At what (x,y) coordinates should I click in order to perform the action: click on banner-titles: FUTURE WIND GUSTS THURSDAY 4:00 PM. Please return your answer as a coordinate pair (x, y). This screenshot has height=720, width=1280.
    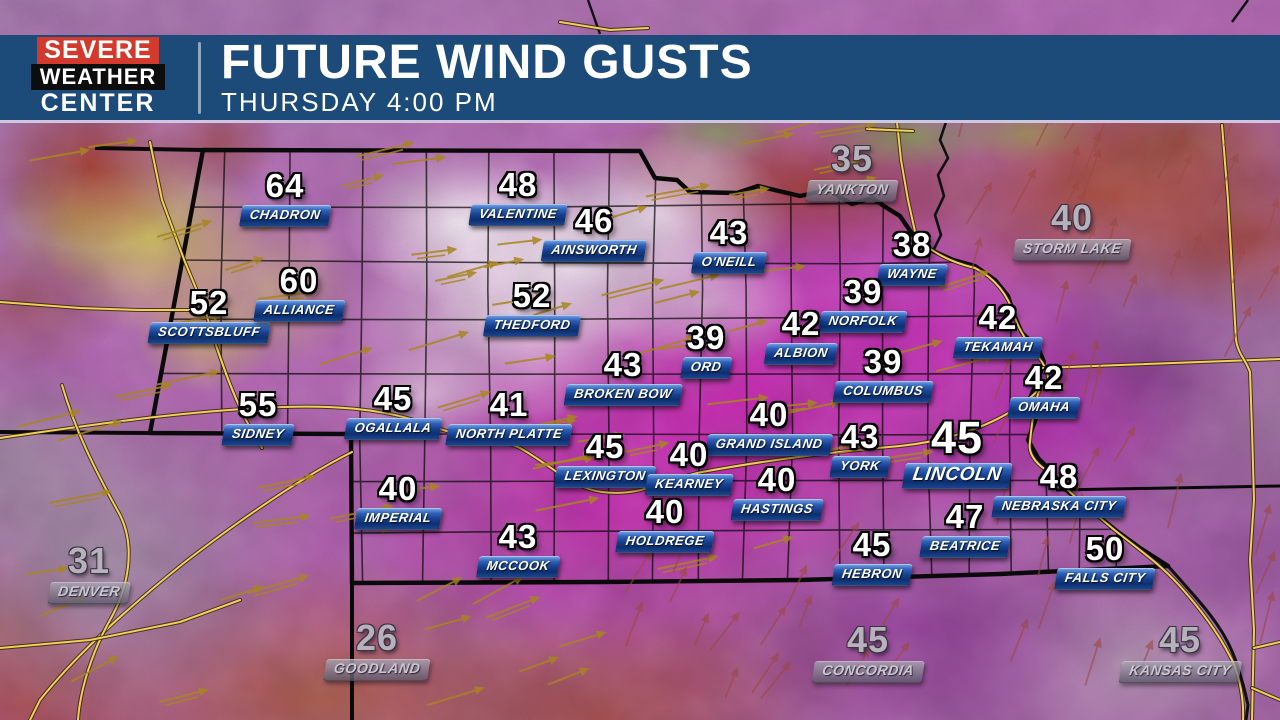
    Looking at the image, I should click on (487, 76).